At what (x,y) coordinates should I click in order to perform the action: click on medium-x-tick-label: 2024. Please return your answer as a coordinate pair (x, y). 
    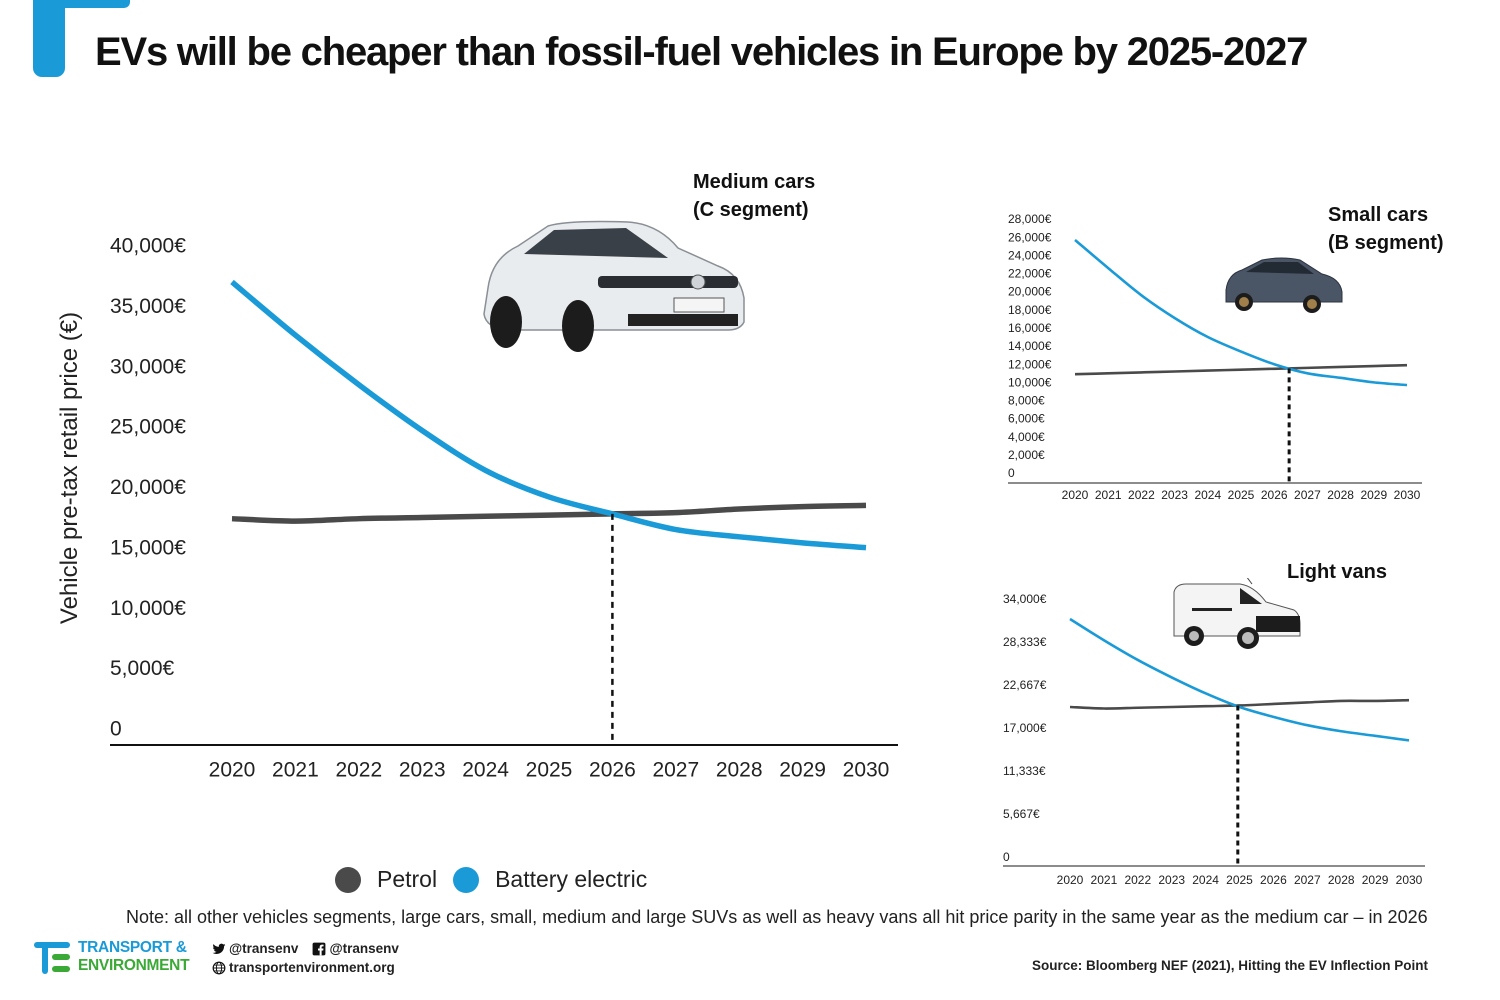
    Looking at the image, I should click on (485, 770).